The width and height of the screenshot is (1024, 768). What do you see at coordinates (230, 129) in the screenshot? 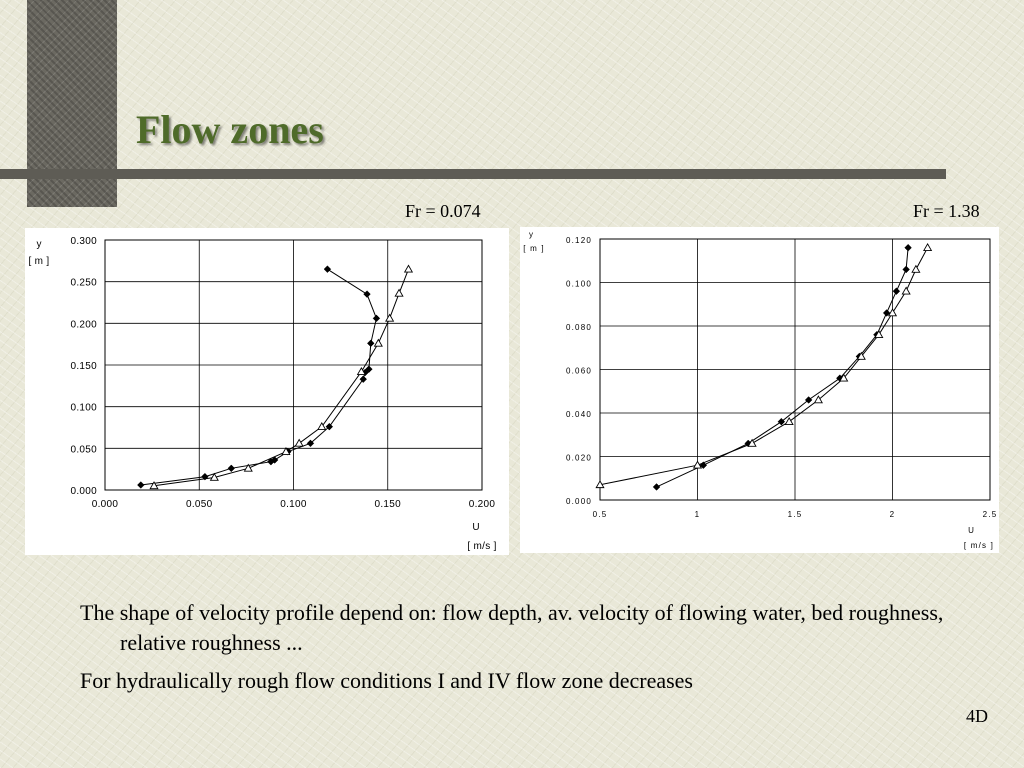
I see `slide-title: Flow zones` at bounding box center [230, 129].